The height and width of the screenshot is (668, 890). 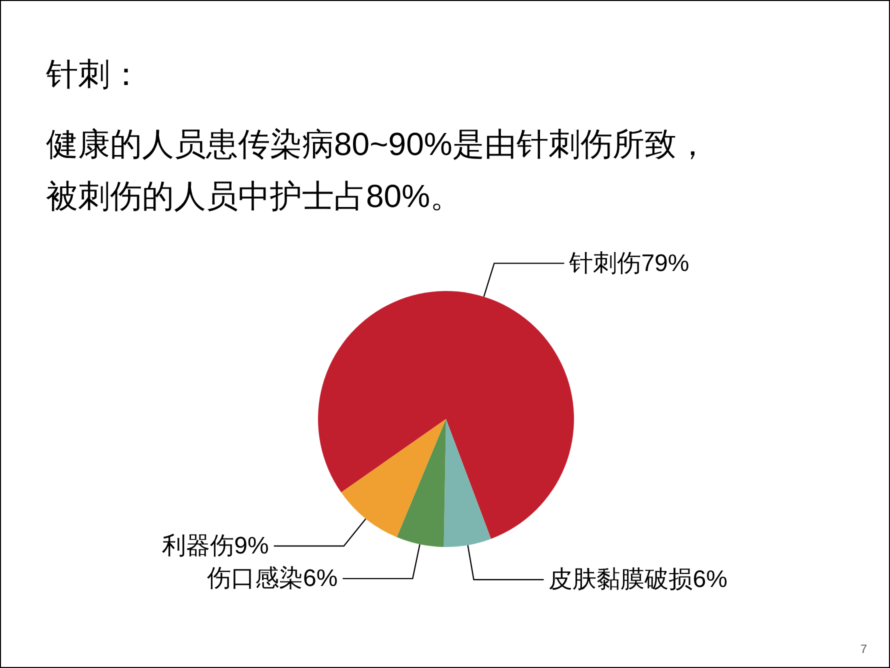 I want to click on text: 7, so click(x=864, y=649).